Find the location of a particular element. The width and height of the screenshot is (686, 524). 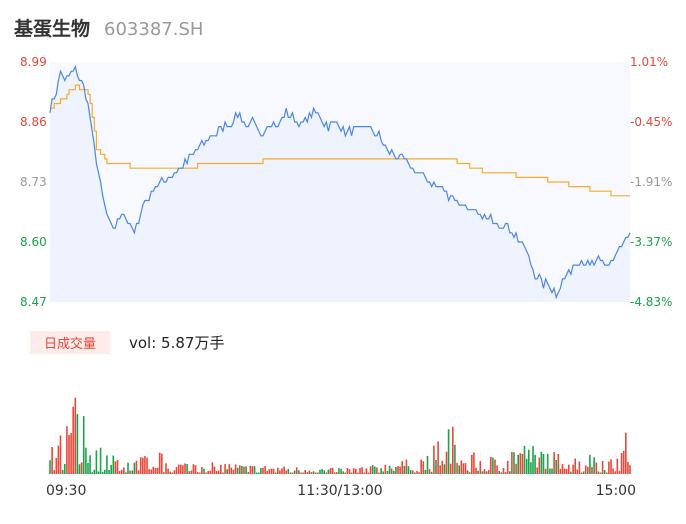

time-tick-label: 15:00 is located at coordinates (616, 491).